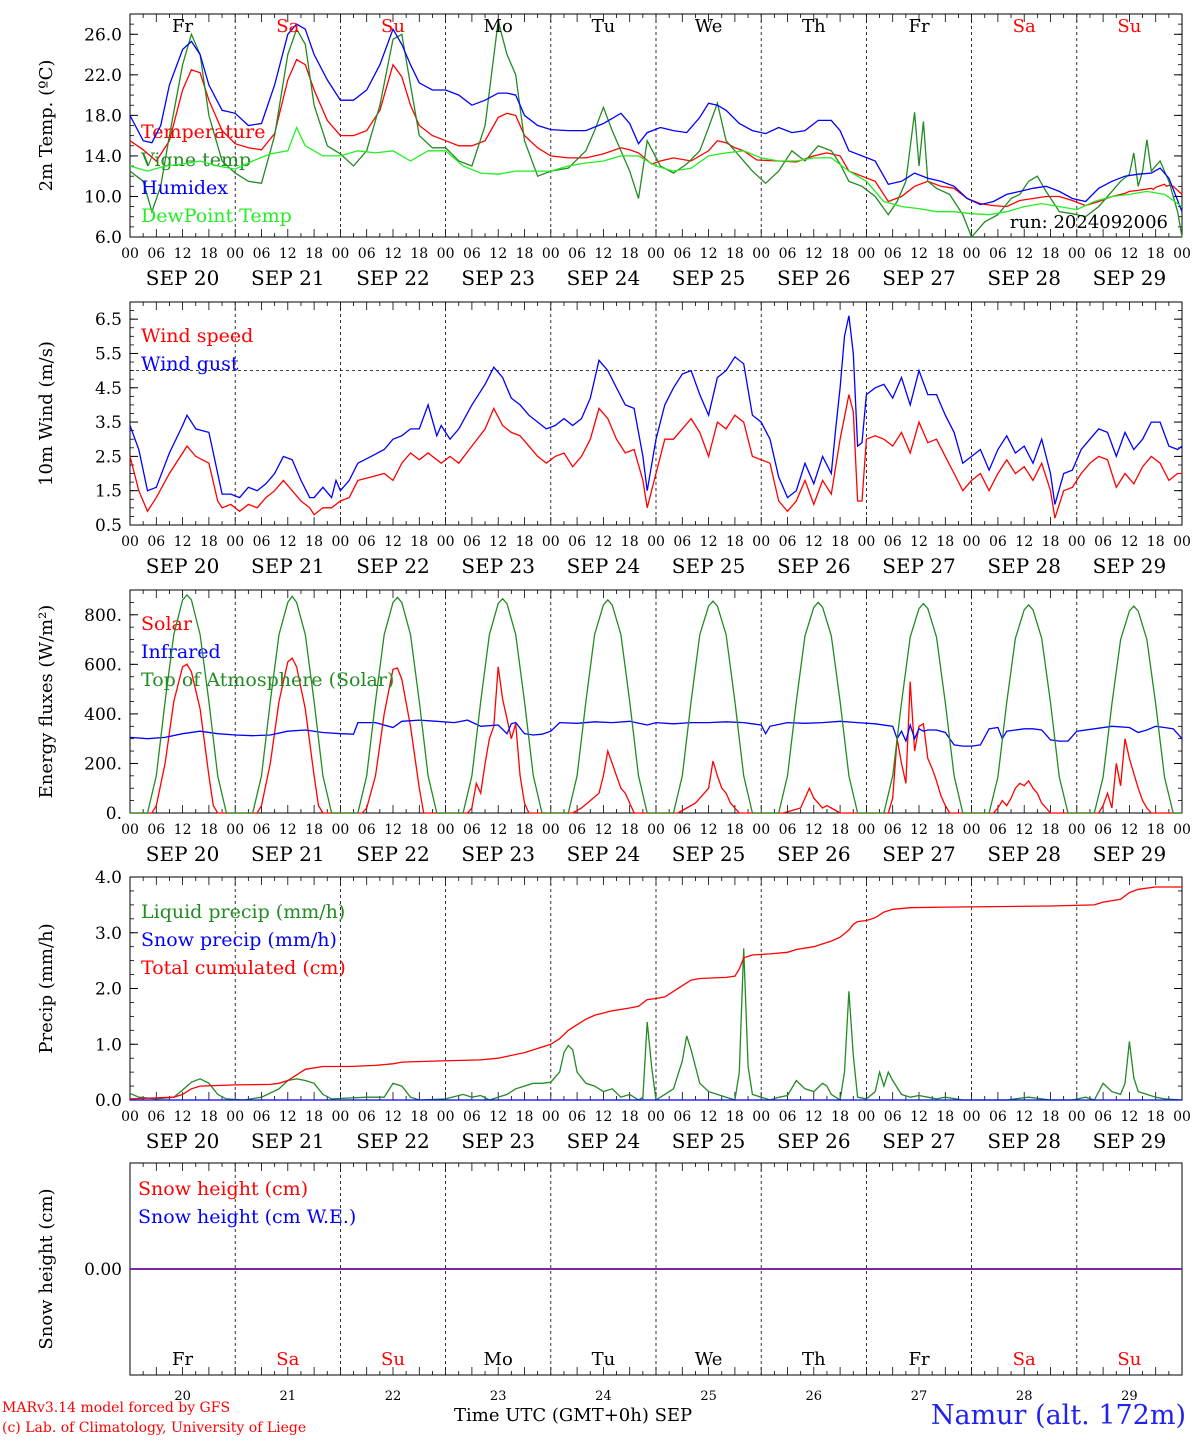 The width and height of the screenshot is (1194, 1440). Describe the element at coordinates (108, 526) in the screenshot. I see `y-tick-label: 0.5` at that location.